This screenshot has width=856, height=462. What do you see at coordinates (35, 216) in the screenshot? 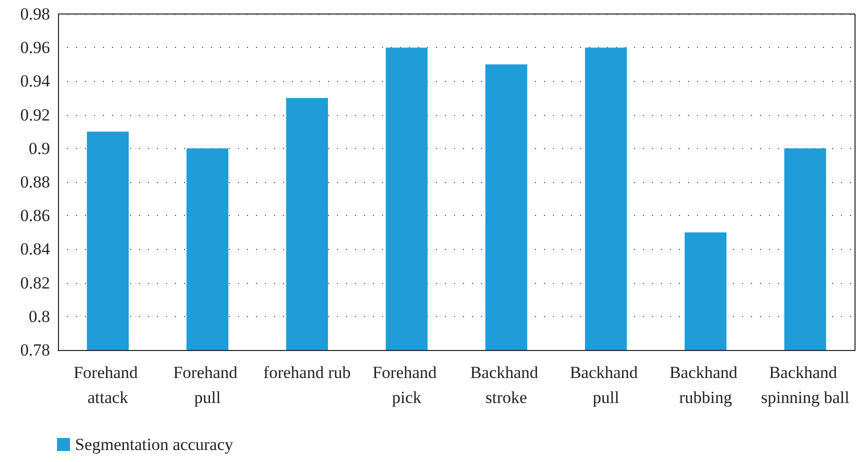
I see `y-tick-label: 0.86` at bounding box center [35, 216].